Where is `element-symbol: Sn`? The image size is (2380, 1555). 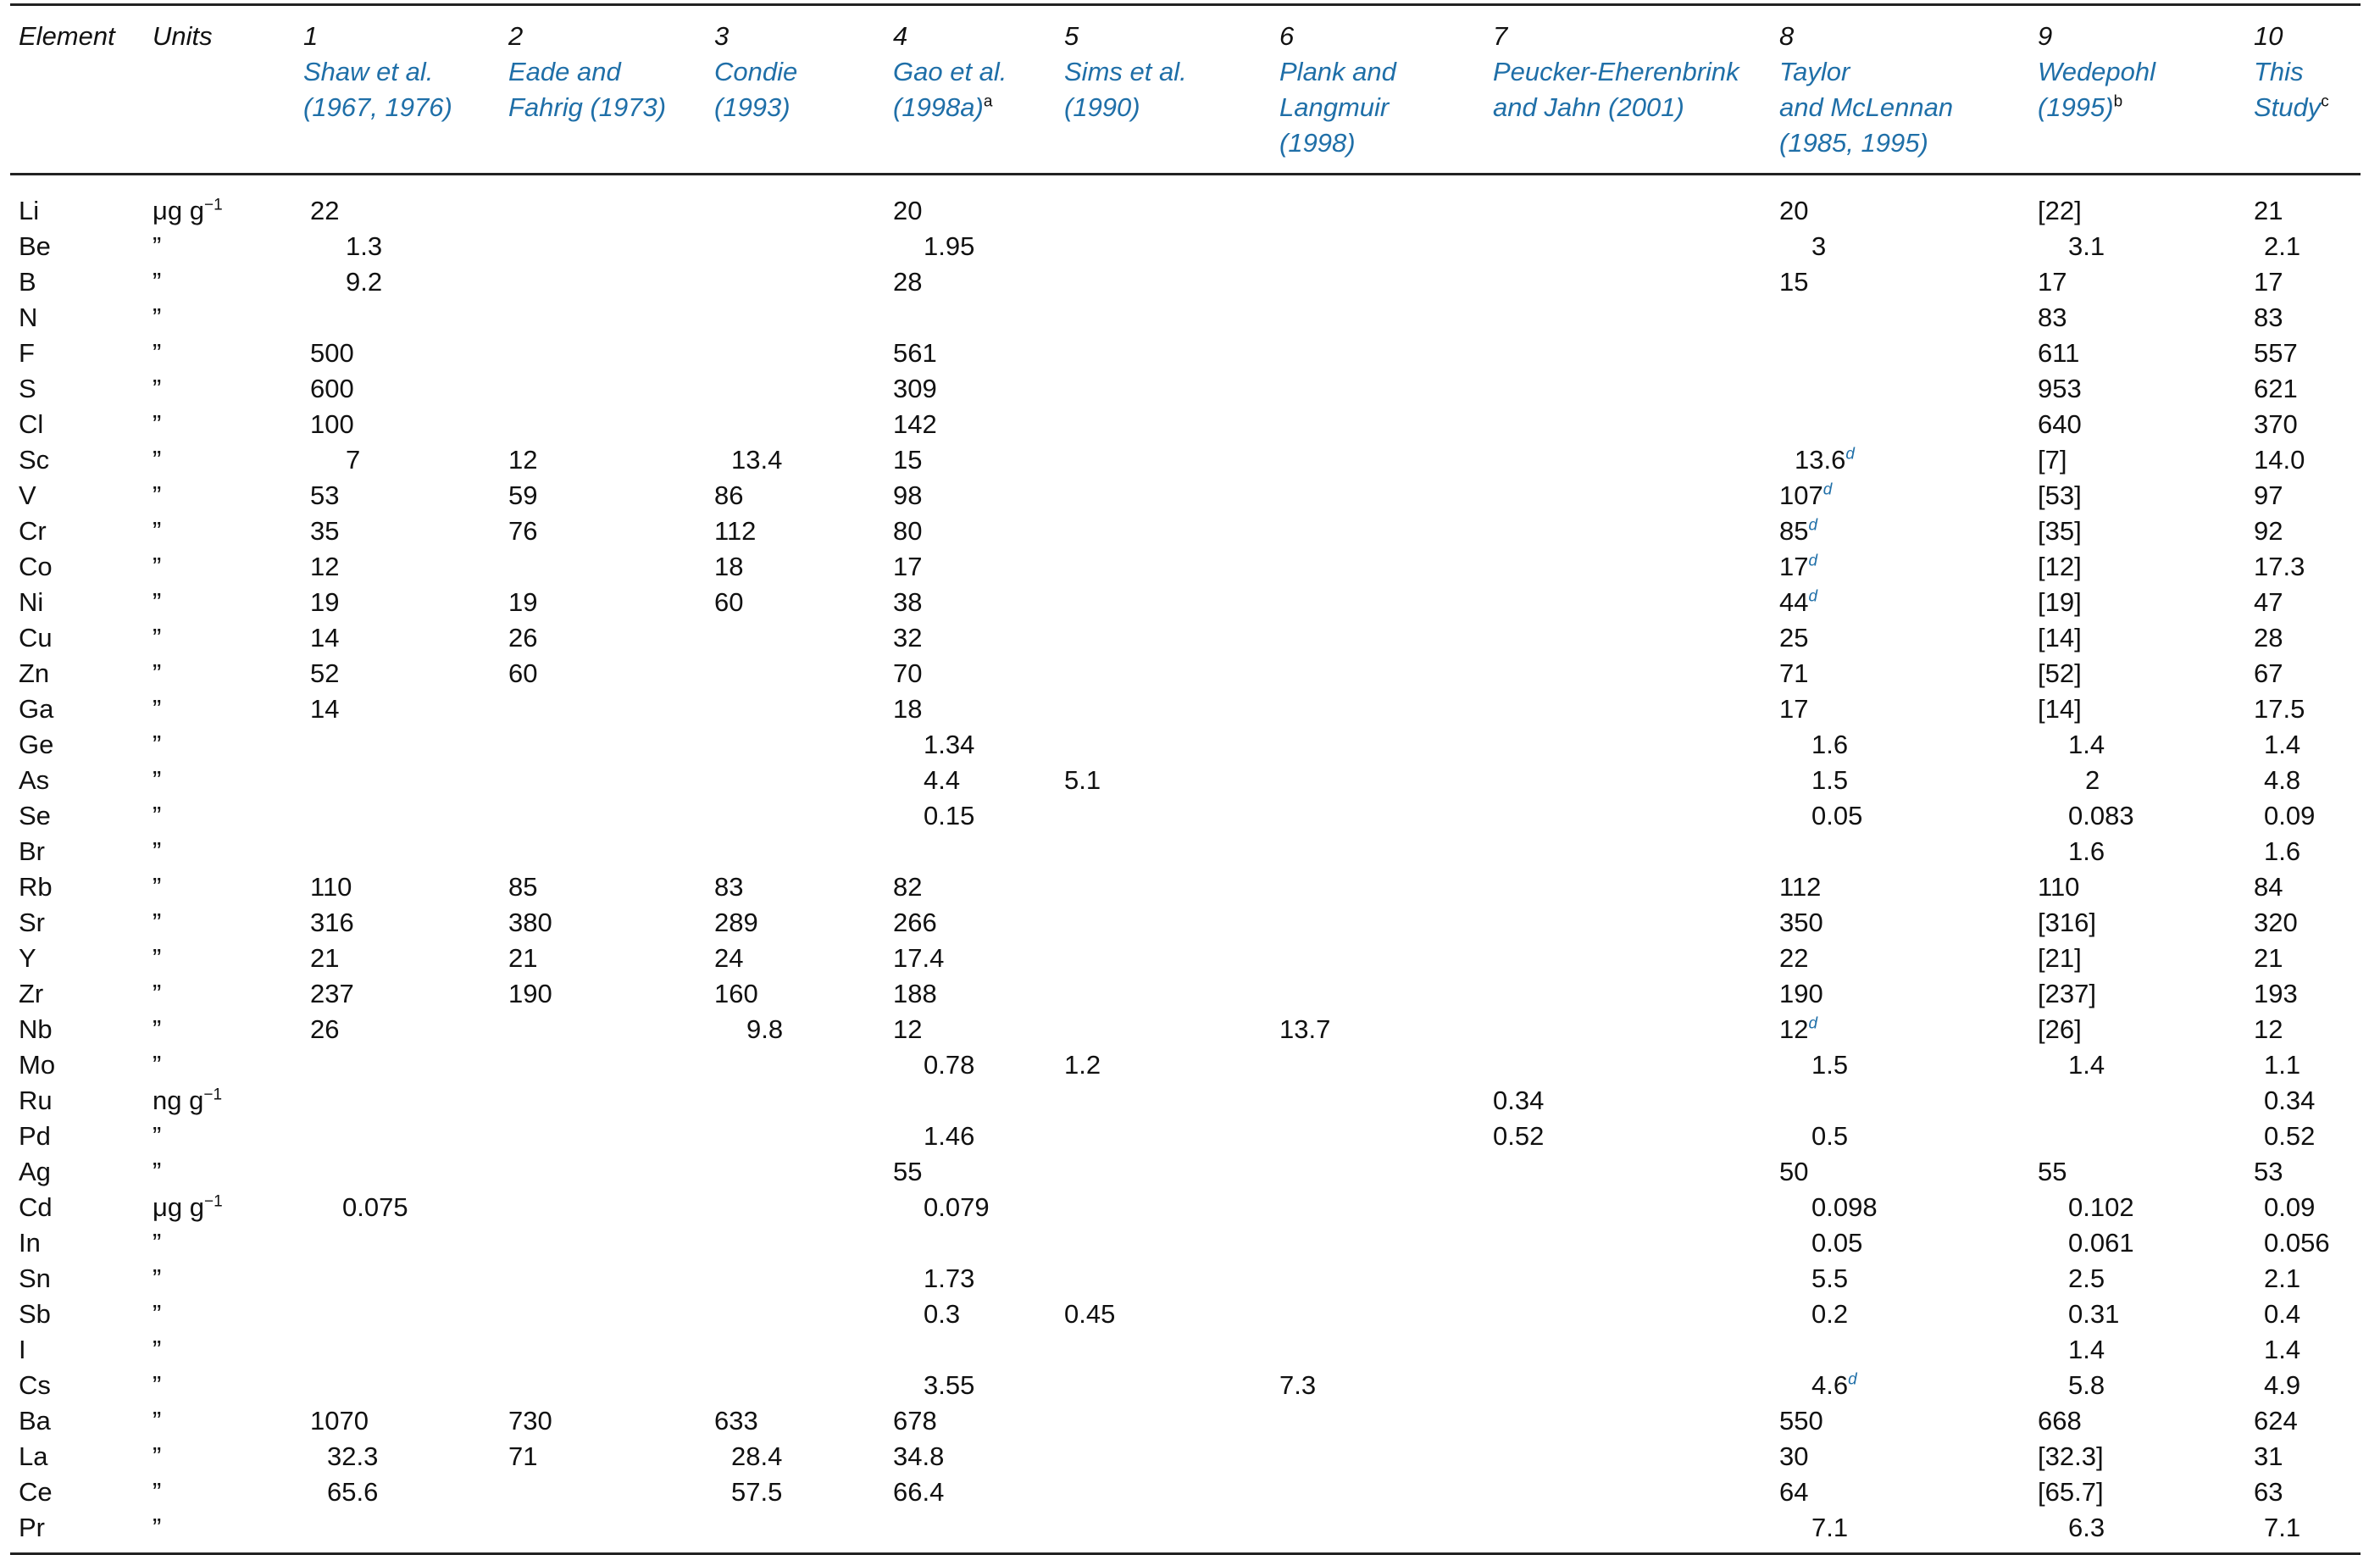 element-symbol: Sn is located at coordinates (35, 1278).